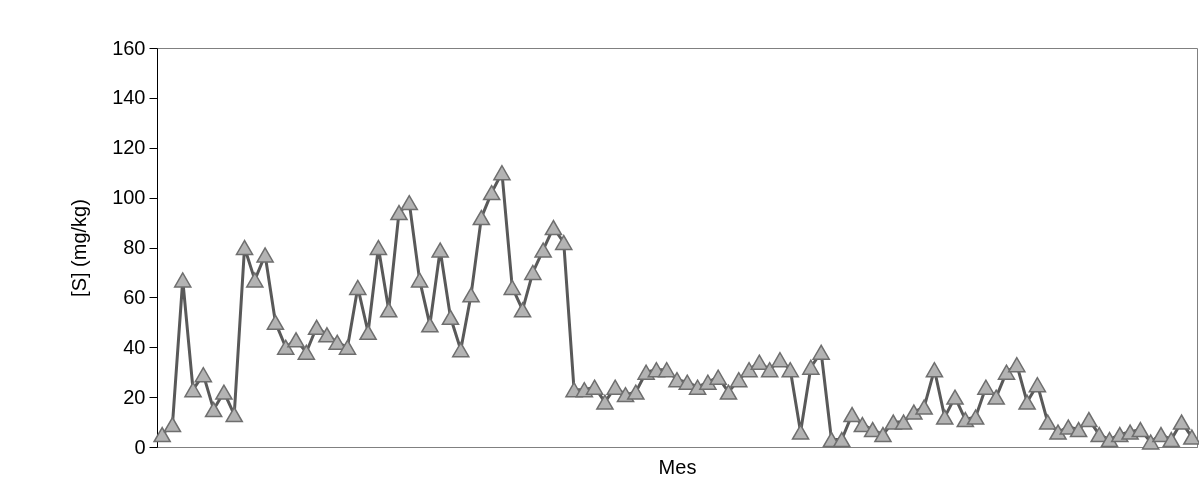  I want to click on y-axis-title: [S] (mg/kg), so click(79, 248).